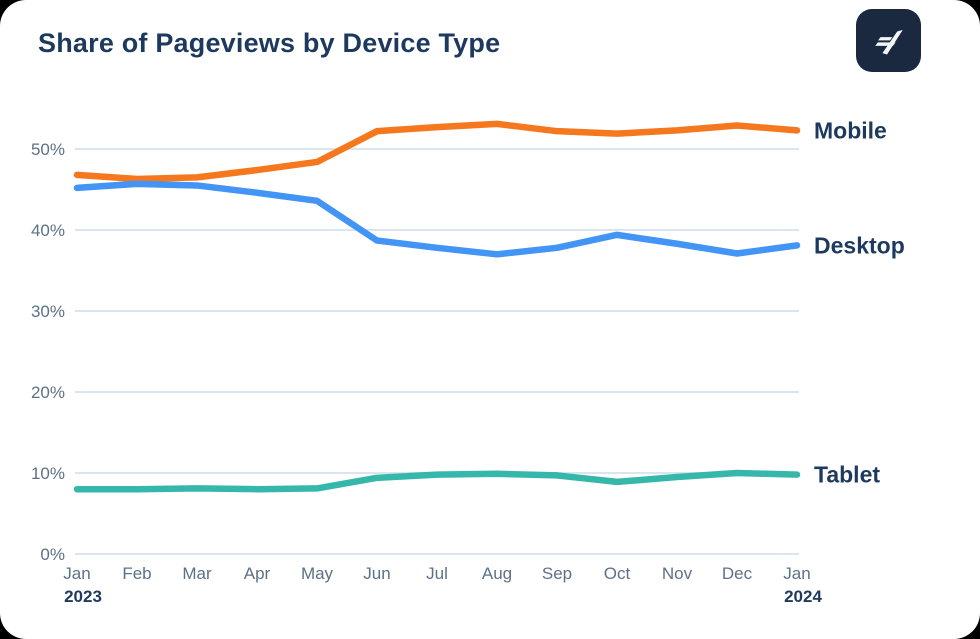 This screenshot has width=980, height=639. Describe the element at coordinates (437, 219) in the screenshot. I see `series-line-desktop` at that location.